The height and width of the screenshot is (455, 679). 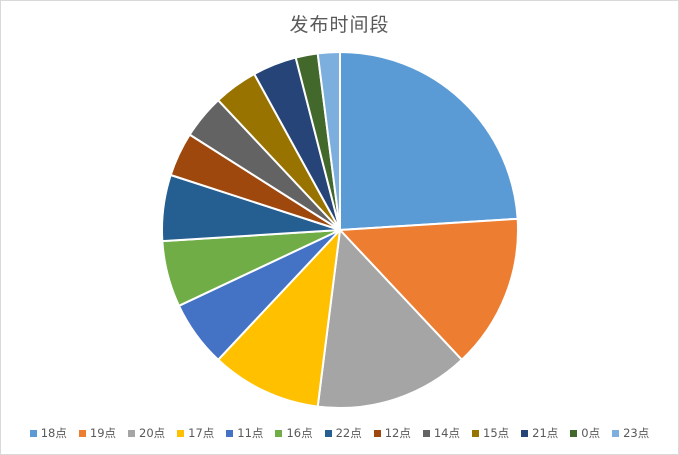 I want to click on legend-item: 22点, so click(x=343, y=433).